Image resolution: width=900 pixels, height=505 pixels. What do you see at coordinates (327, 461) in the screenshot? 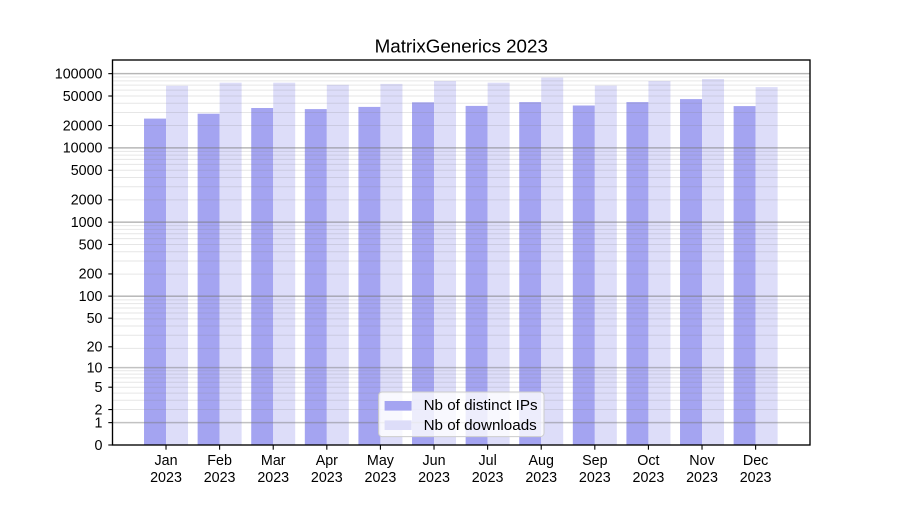
I see `svg-text: Apr` at bounding box center [327, 461].